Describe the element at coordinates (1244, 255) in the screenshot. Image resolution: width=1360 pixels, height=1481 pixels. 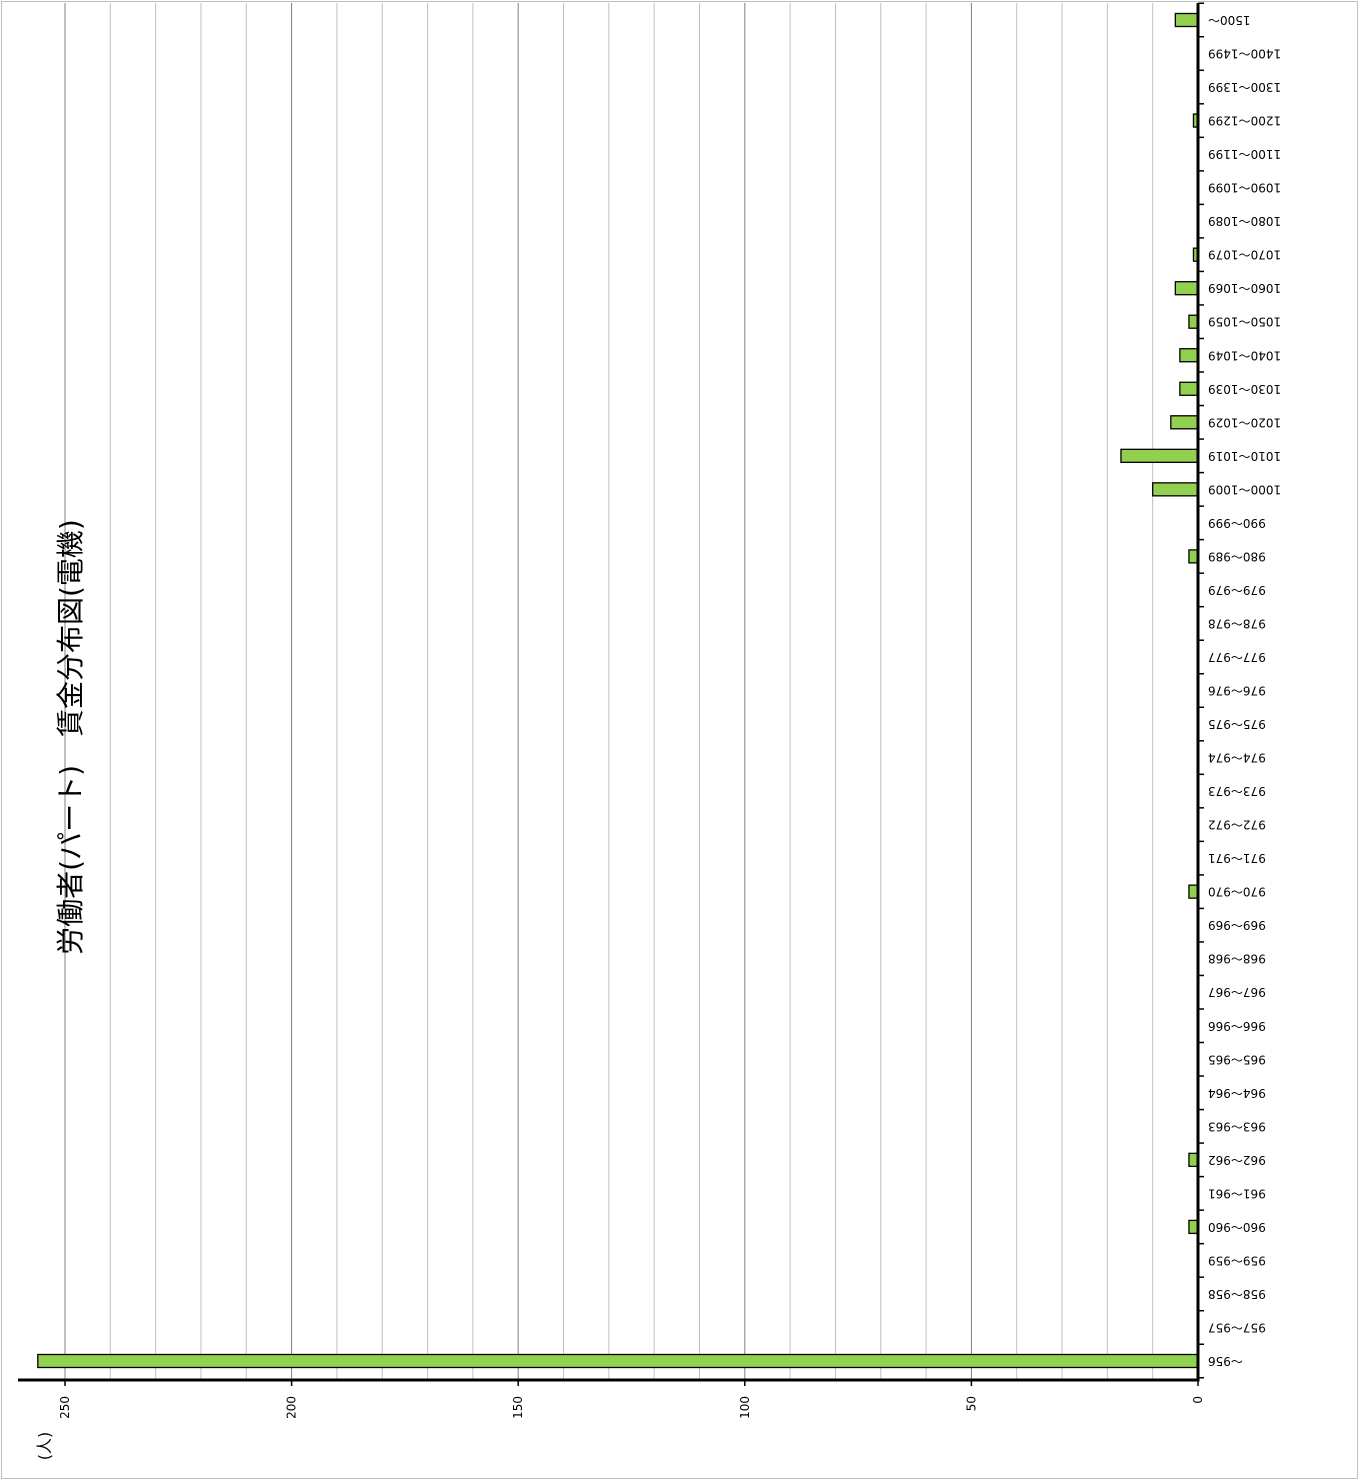
I see `category-label: 1070～1079` at that location.